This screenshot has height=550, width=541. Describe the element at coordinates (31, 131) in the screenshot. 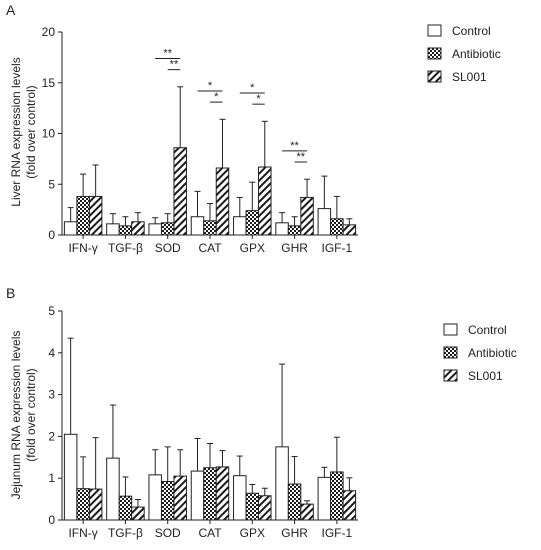

I see `y-axis-label-a-line2: (fold over control)` at that location.